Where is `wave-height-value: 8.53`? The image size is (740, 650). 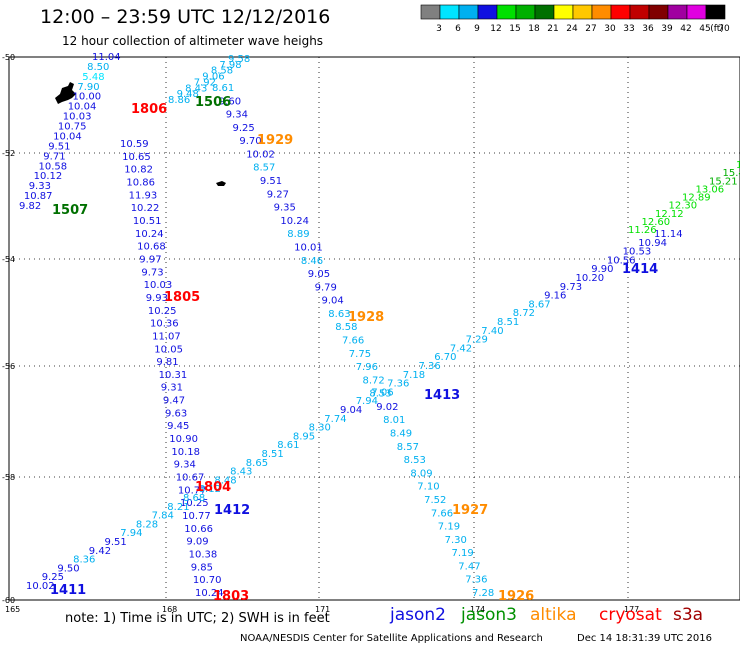 wave-height-value: 8.53 is located at coordinates (415, 460).